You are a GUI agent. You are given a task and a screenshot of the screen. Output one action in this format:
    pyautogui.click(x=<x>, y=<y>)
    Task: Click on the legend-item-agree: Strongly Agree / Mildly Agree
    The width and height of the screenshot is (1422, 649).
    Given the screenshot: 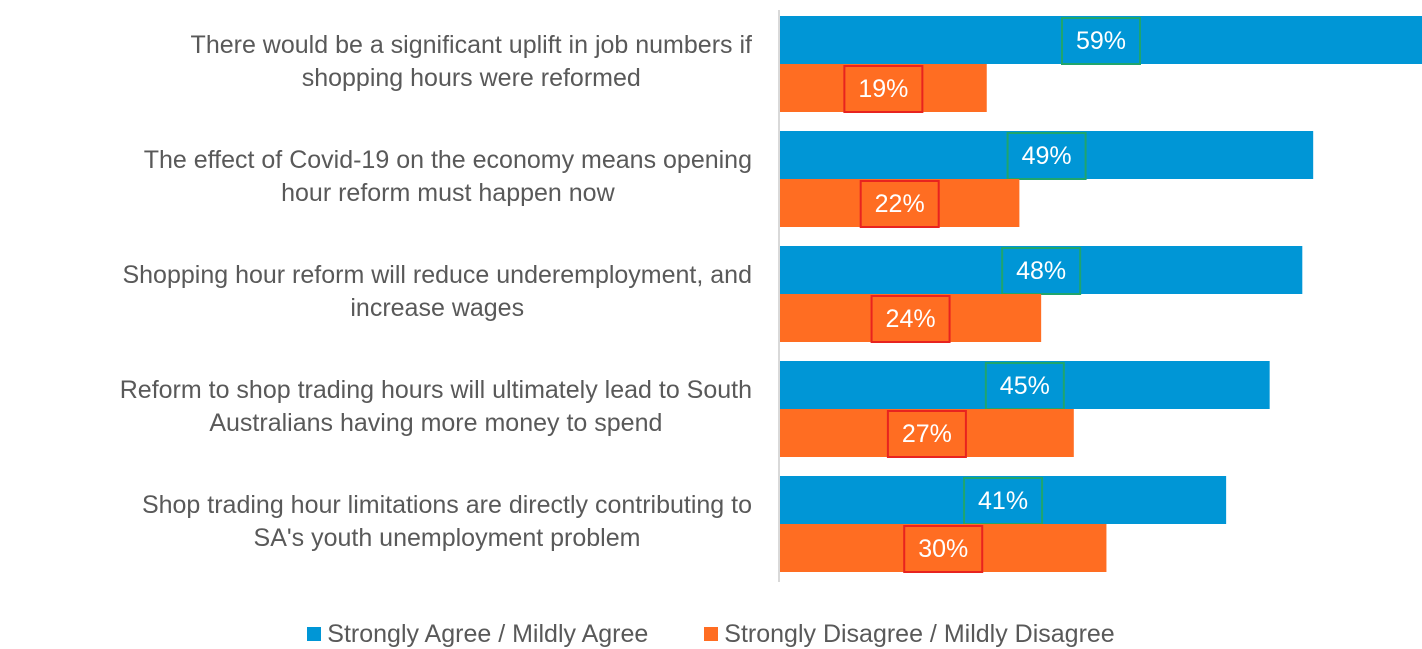 What is the action you would take?
    pyautogui.click(x=477, y=634)
    